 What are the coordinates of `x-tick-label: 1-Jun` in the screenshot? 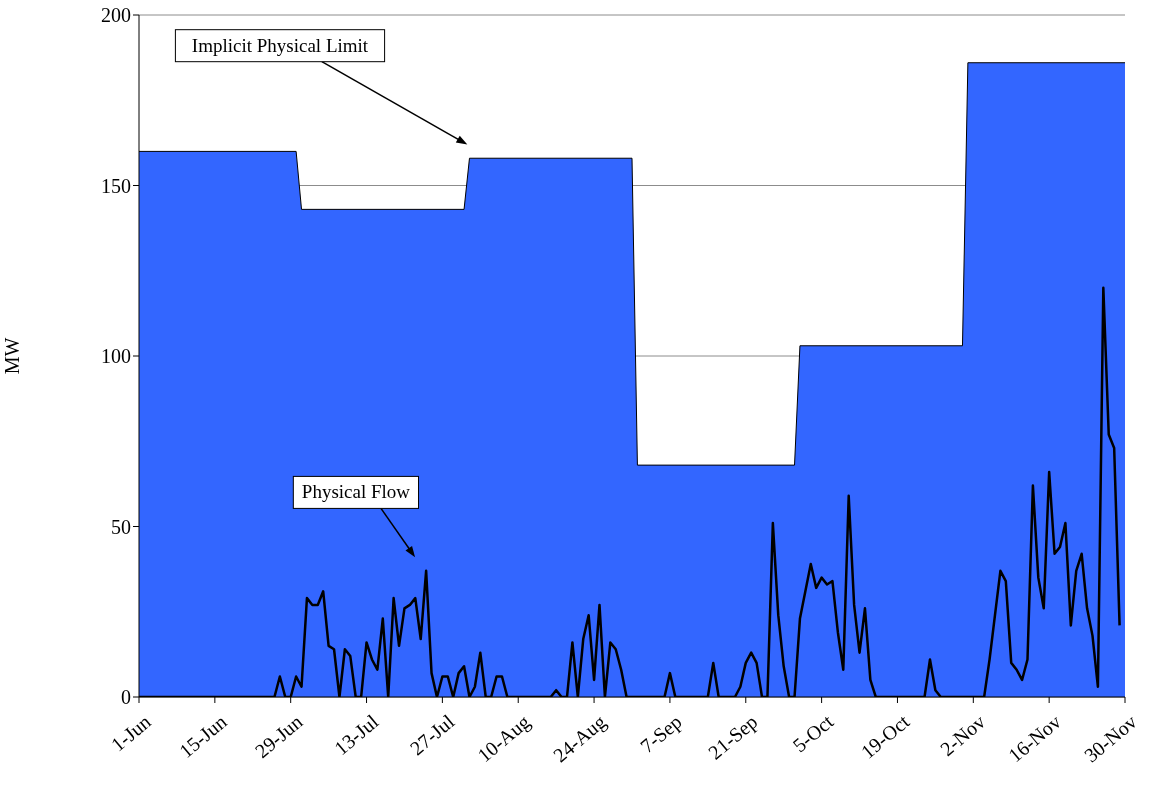 It's located at (130, 733).